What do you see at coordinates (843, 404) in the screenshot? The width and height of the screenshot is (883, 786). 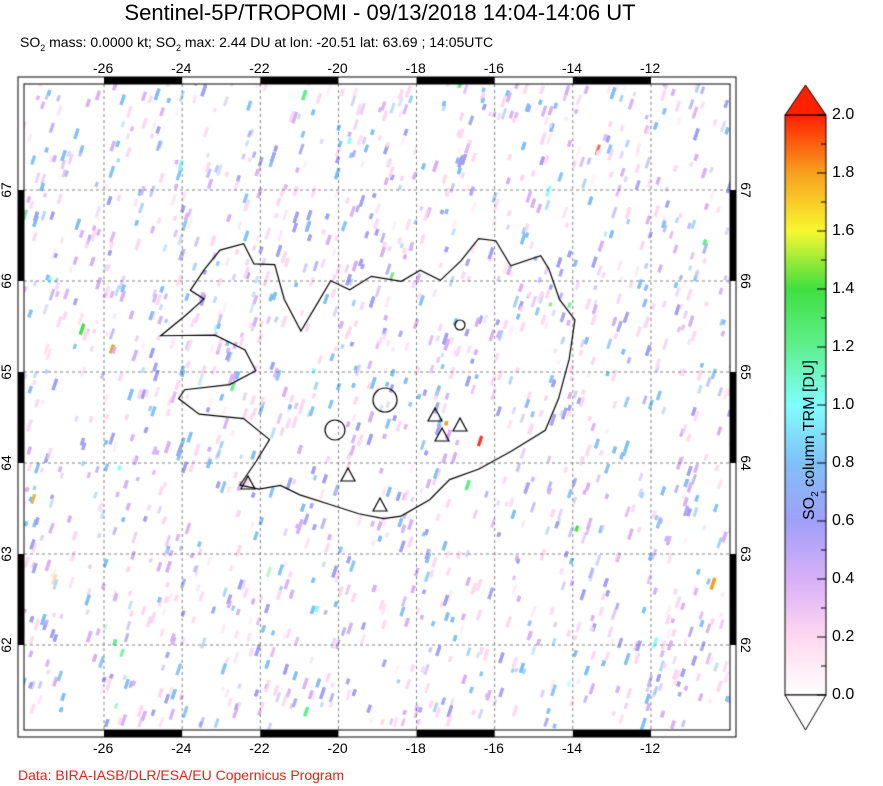 I see `colorbar-tick-label: 1.0` at bounding box center [843, 404].